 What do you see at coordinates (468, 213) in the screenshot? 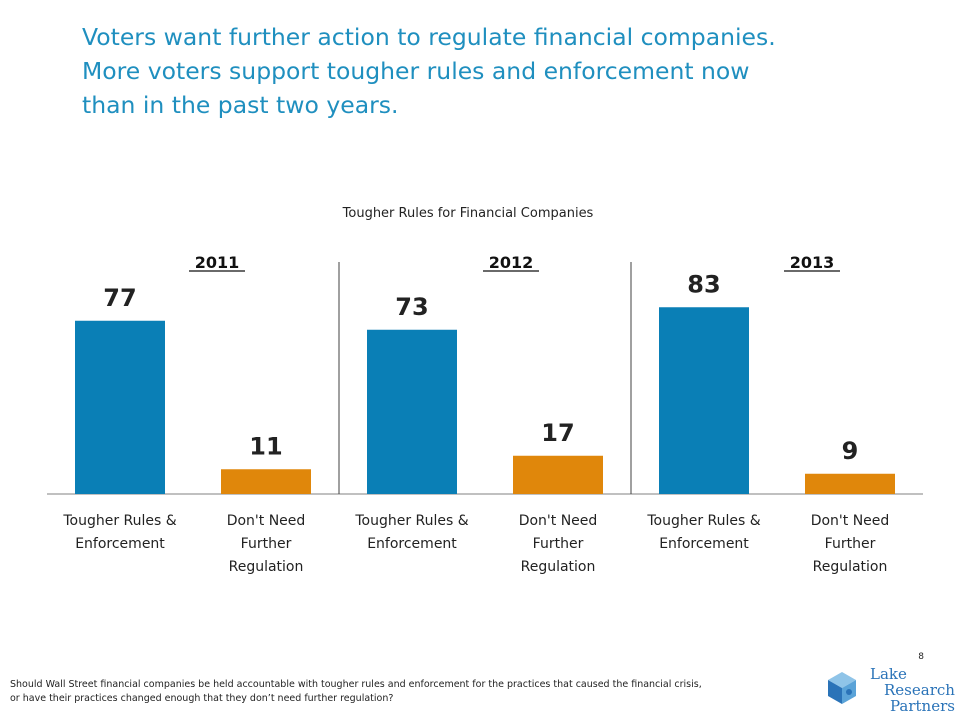
I see `chart-title: Tougher Rules for Financial Companies` at bounding box center [468, 213].